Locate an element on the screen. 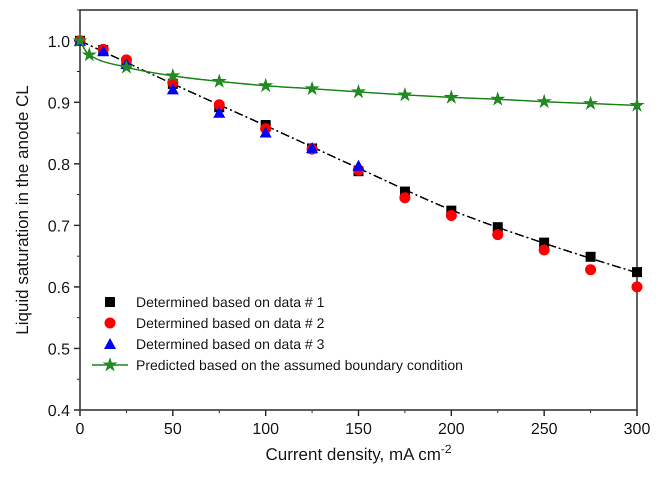  x-tick-label: 100 is located at coordinates (266, 429).